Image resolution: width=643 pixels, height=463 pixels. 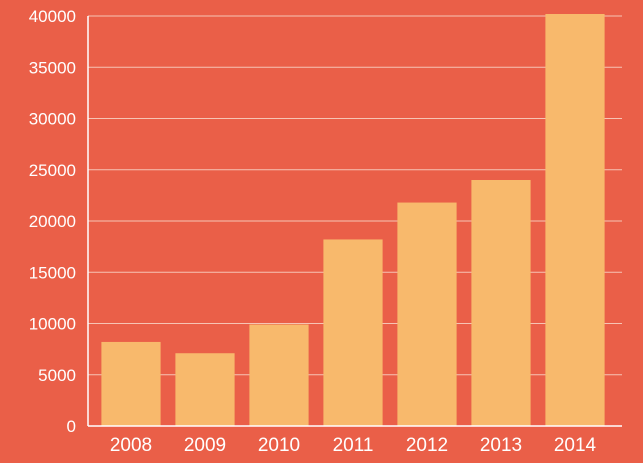 I want to click on y-tick-label: 0, so click(x=71, y=426).